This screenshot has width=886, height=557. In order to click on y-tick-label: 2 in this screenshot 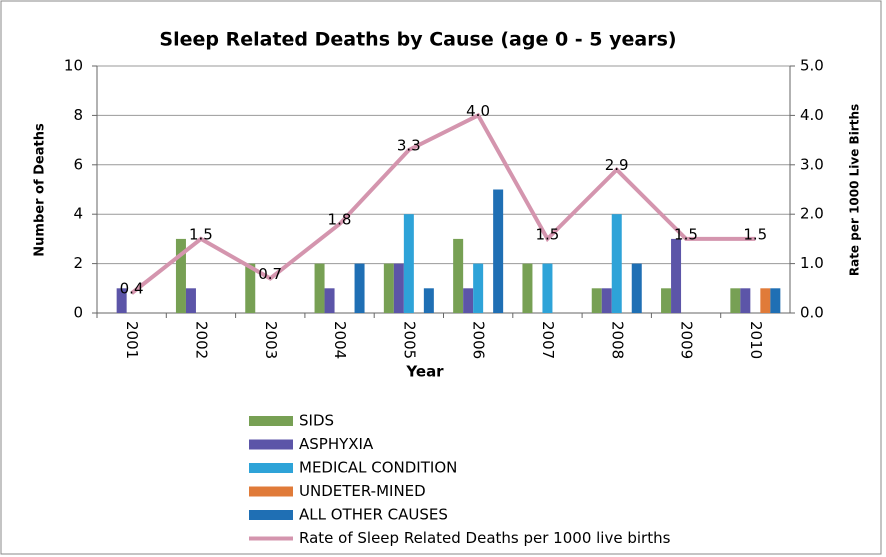, I will do `click(78, 263)`.